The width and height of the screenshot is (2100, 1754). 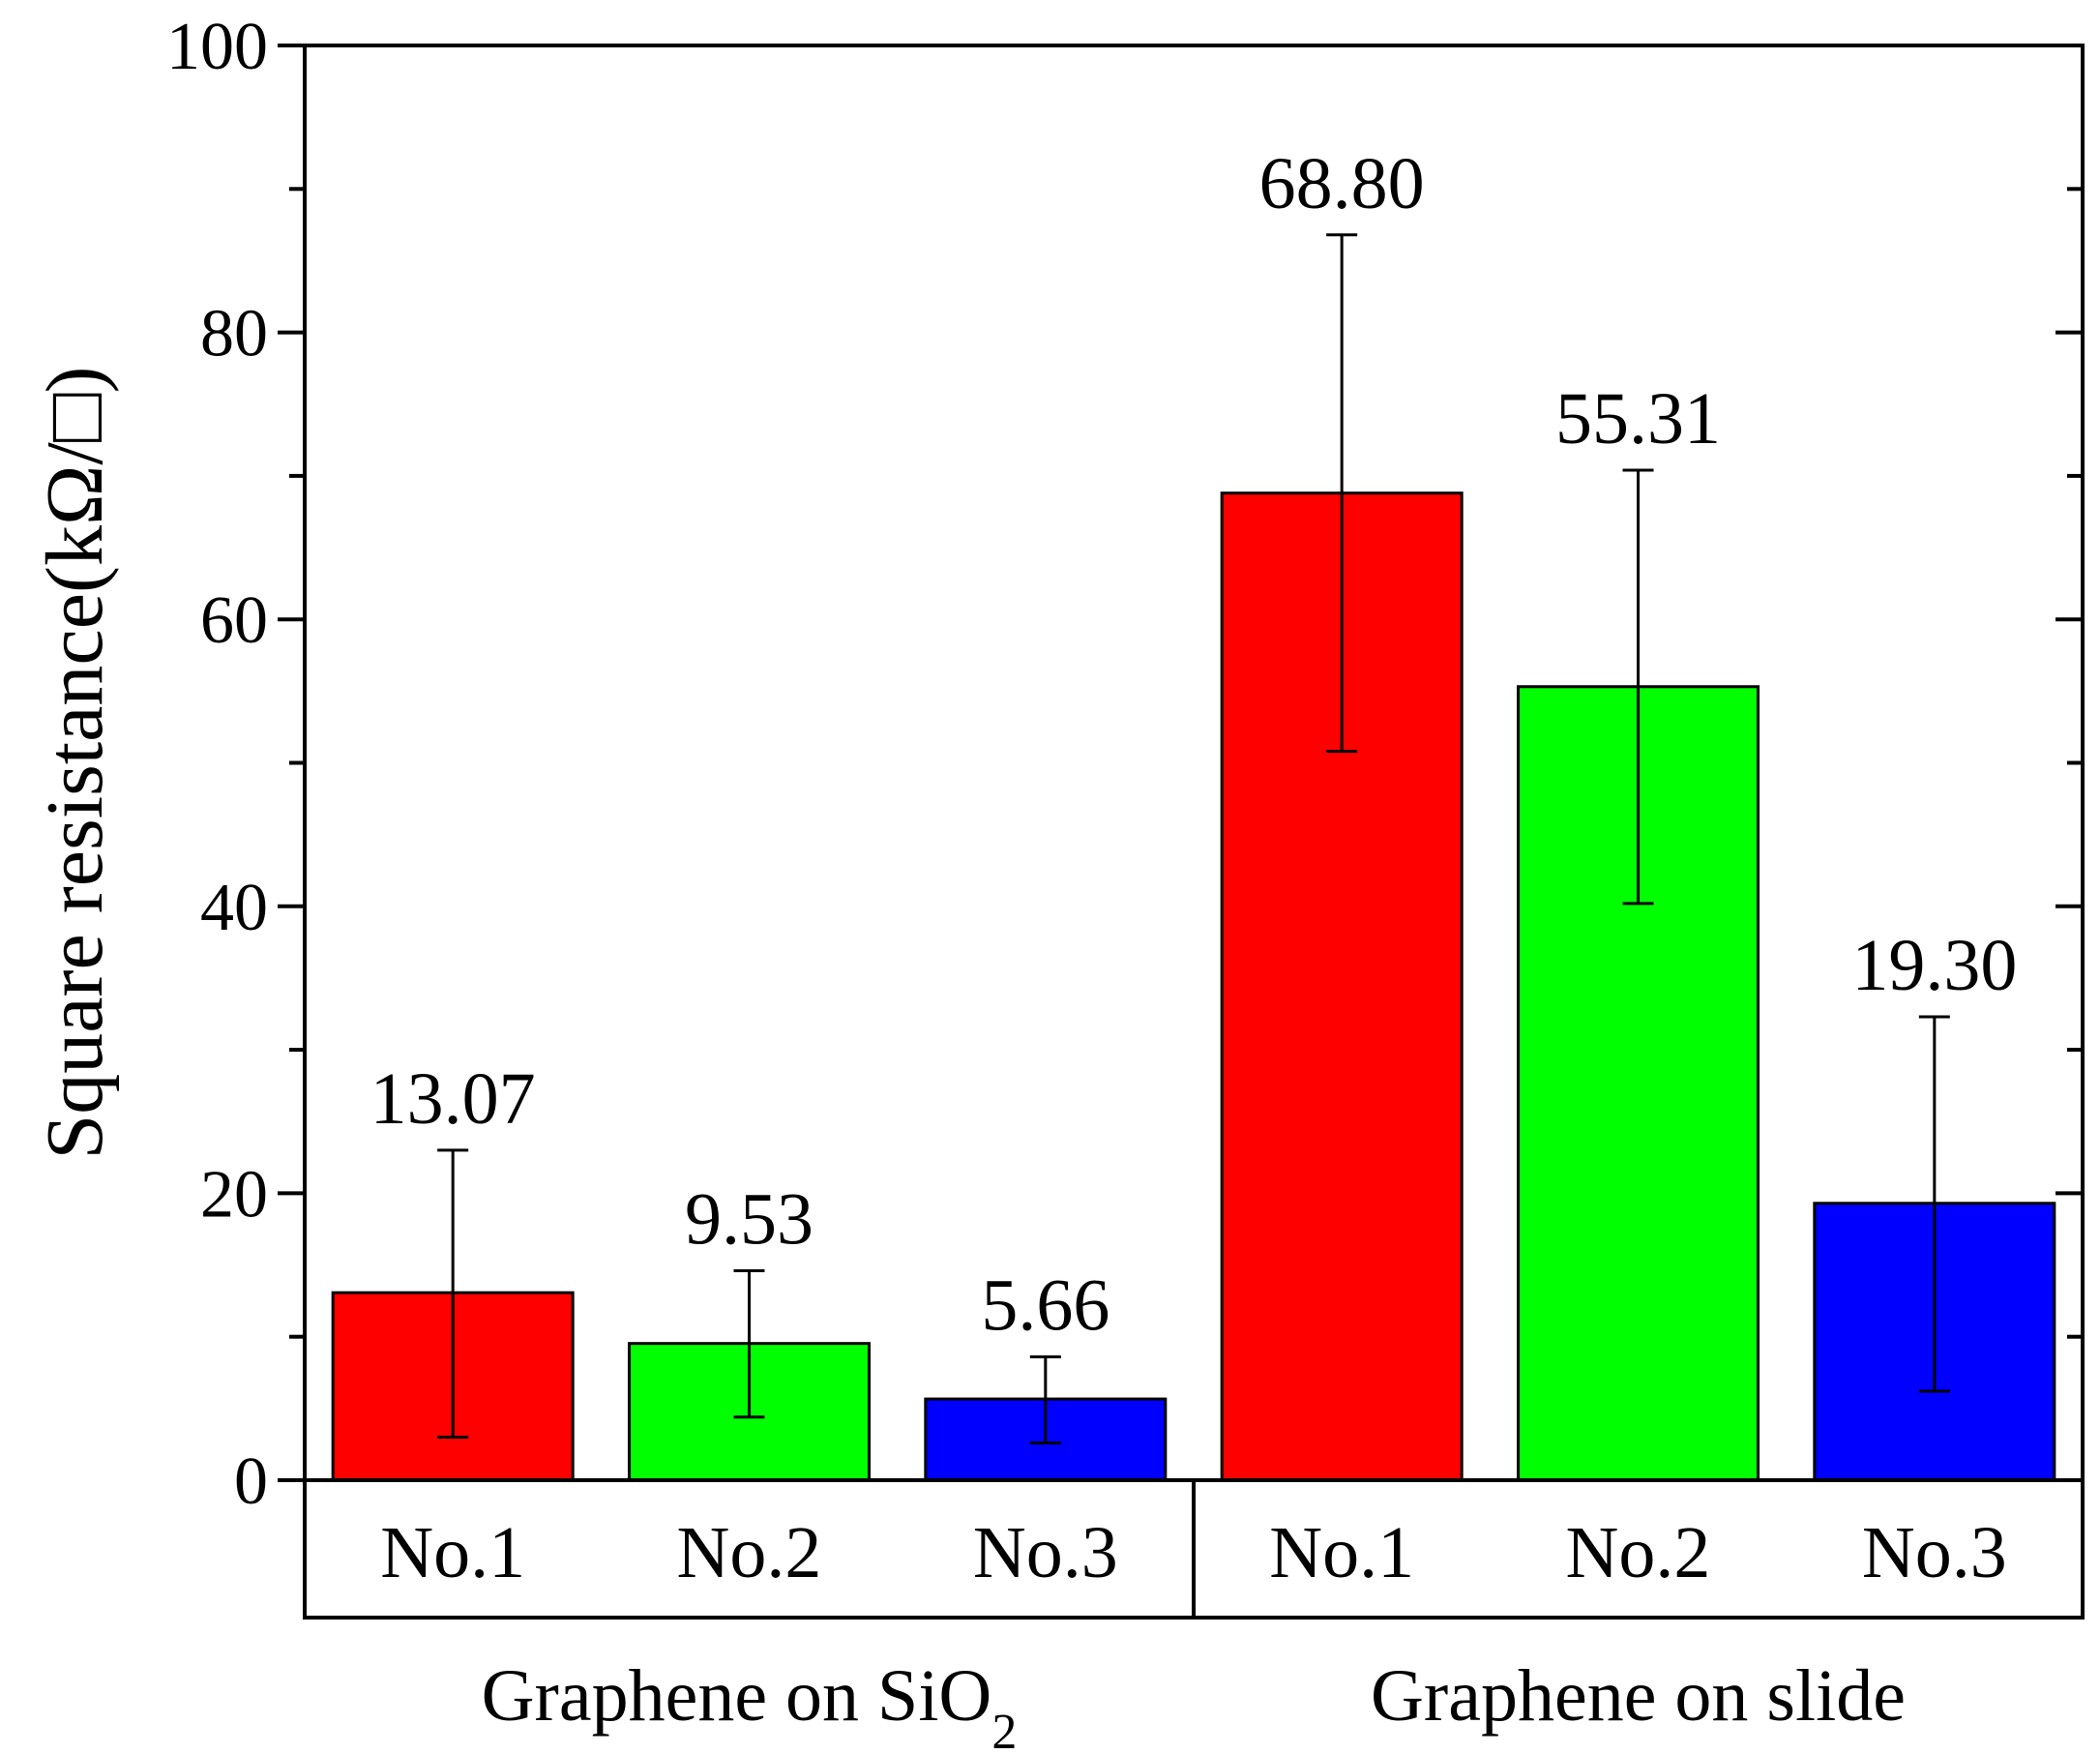 I want to click on bar-value-label: 55.31, so click(x=1638, y=419).